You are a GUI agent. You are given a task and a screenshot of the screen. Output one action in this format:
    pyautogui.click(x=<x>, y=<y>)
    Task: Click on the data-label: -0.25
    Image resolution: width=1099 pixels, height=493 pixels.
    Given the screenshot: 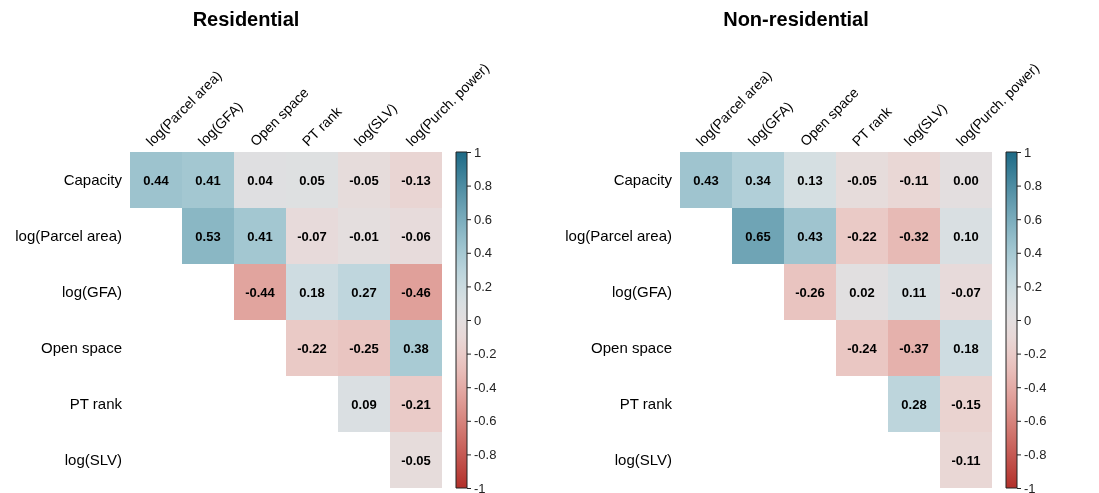 What is the action you would take?
    pyautogui.click(x=364, y=348)
    